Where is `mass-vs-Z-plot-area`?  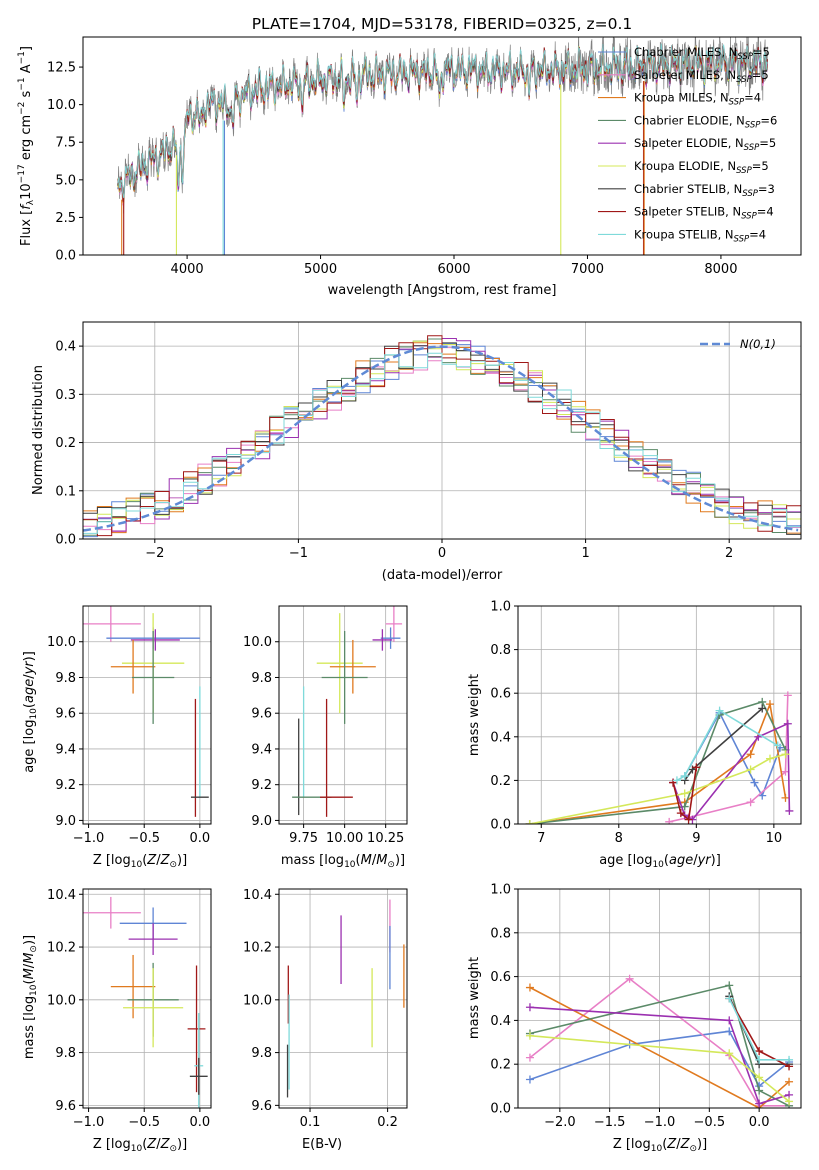 mass-vs-Z-plot-area is located at coordinates (145, 1002).